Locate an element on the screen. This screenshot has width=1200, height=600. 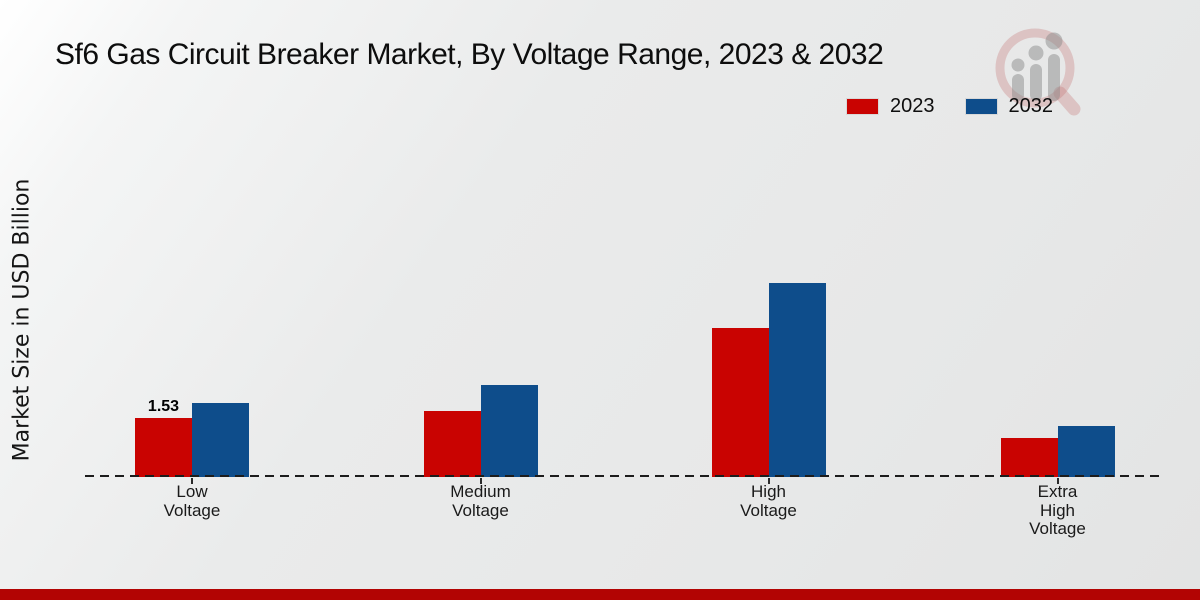
legend-label-2023: 2023 is located at coordinates (912, 106).